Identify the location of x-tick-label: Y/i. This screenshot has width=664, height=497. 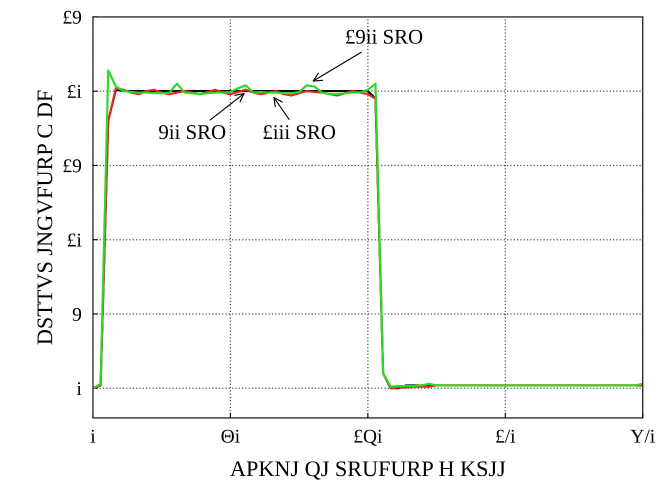
(642, 436).